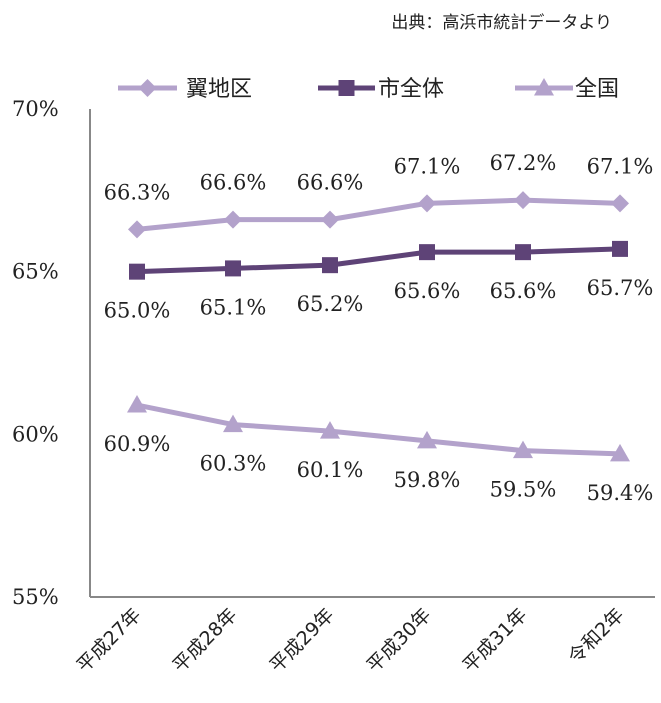 Image resolution: width=661 pixels, height=703 pixels. Describe the element at coordinates (302, 640) in the screenshot. I see `x-tick-label: 平成29年` at that location.